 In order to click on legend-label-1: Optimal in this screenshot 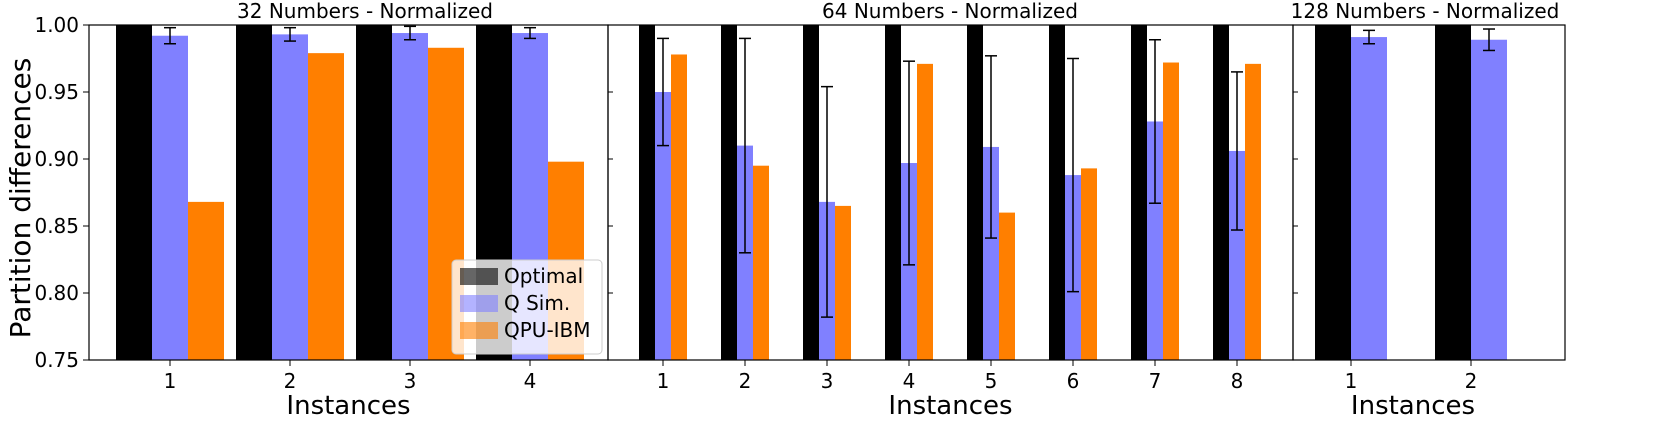, I will do `click(543, 276)`.